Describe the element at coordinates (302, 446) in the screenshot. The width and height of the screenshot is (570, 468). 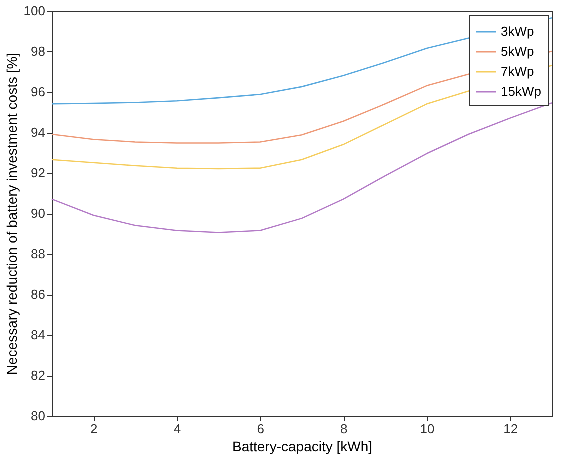
I see `x-axis-title: Battery-capacity [kWh]` at that location.